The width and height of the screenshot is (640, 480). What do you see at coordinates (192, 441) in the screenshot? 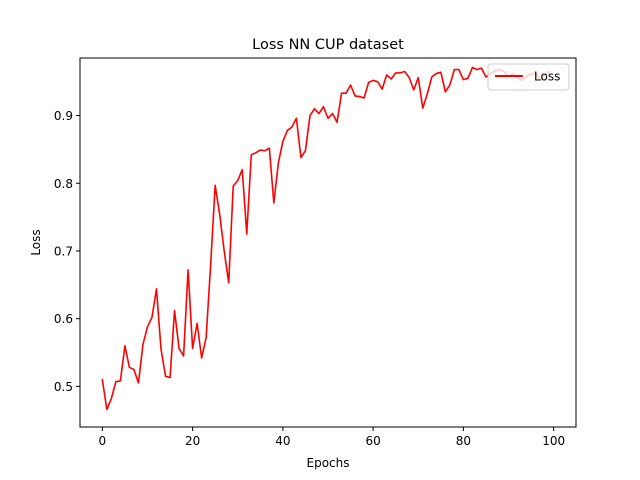
I see `x-tick-label: 20` at bounding box center [192, 441].